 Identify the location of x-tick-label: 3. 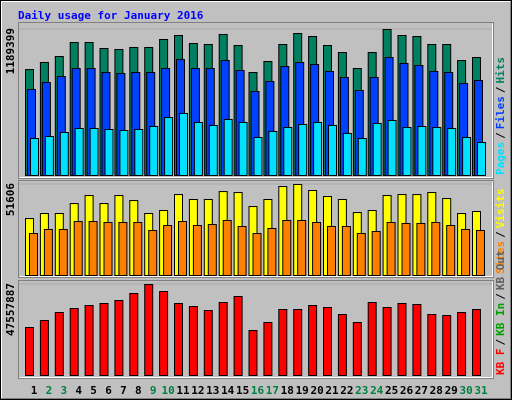
(63, 390).